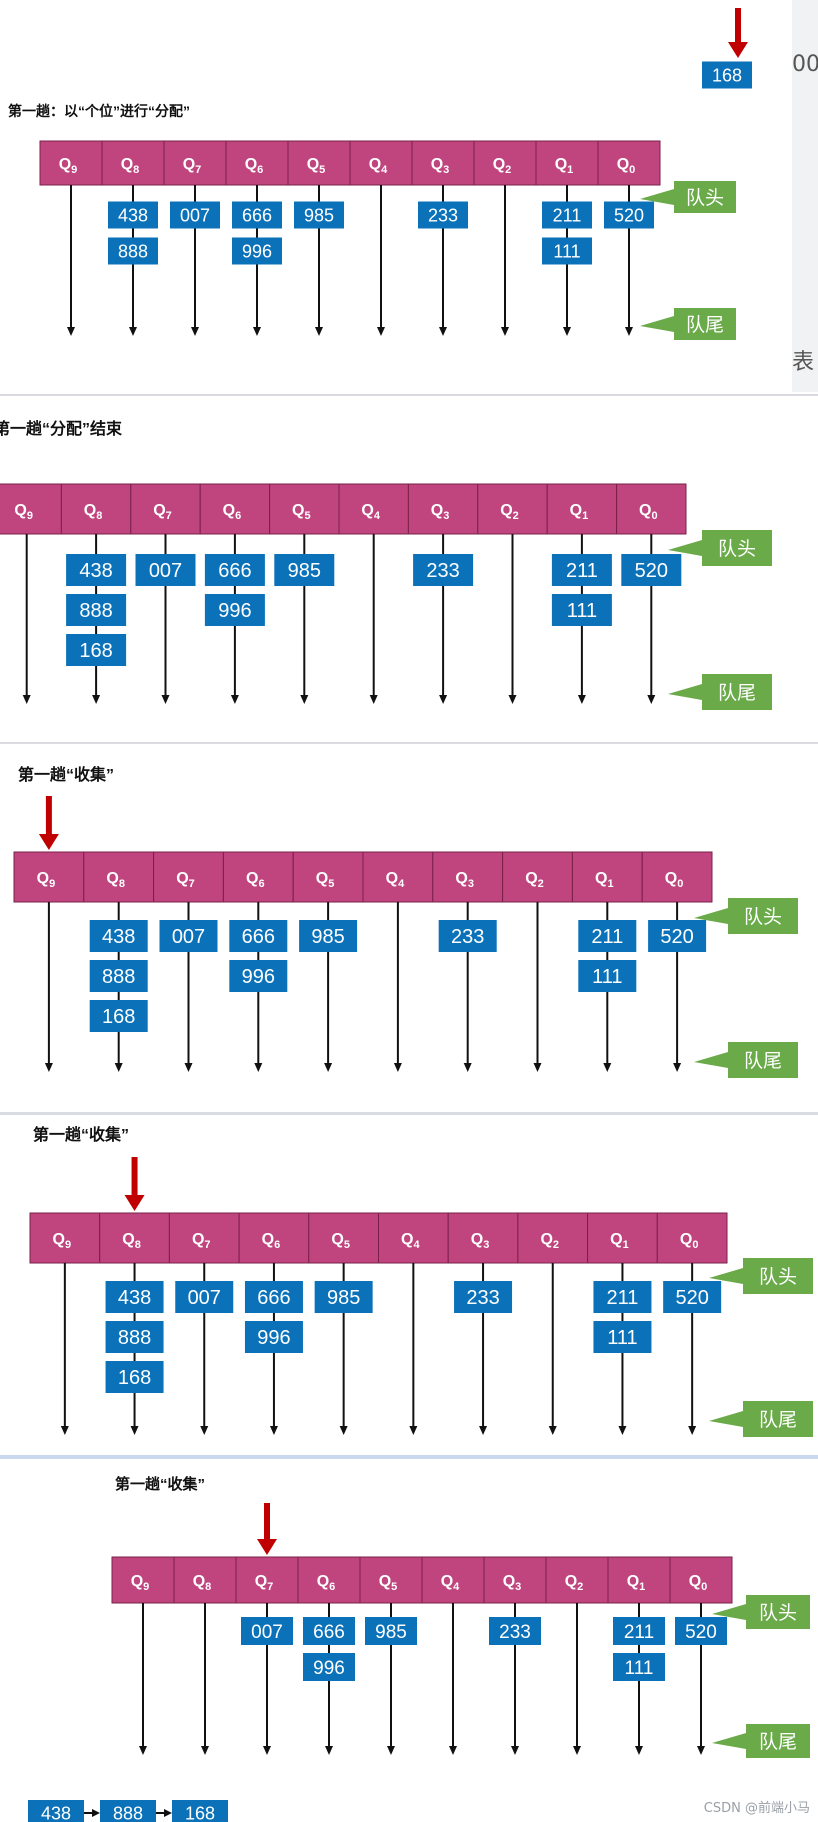 The height and width of the screenshot is (1822, 818). I want to click on number-box: 888, so click(118, 976).